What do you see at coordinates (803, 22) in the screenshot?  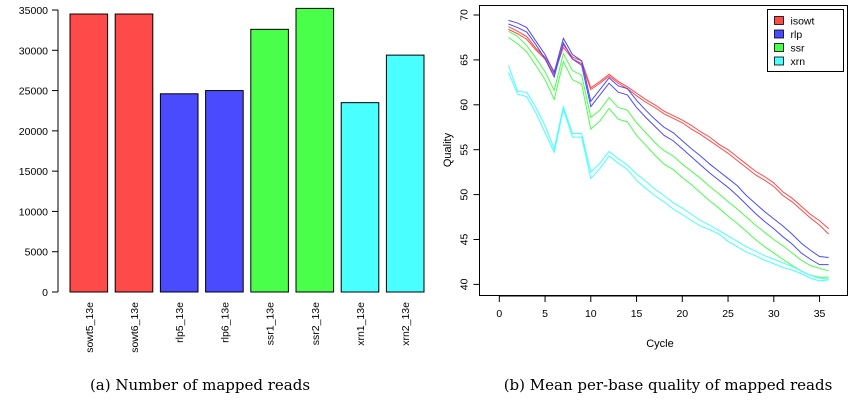 I see `legend-label: isowt` at bounding box center [803, 22].